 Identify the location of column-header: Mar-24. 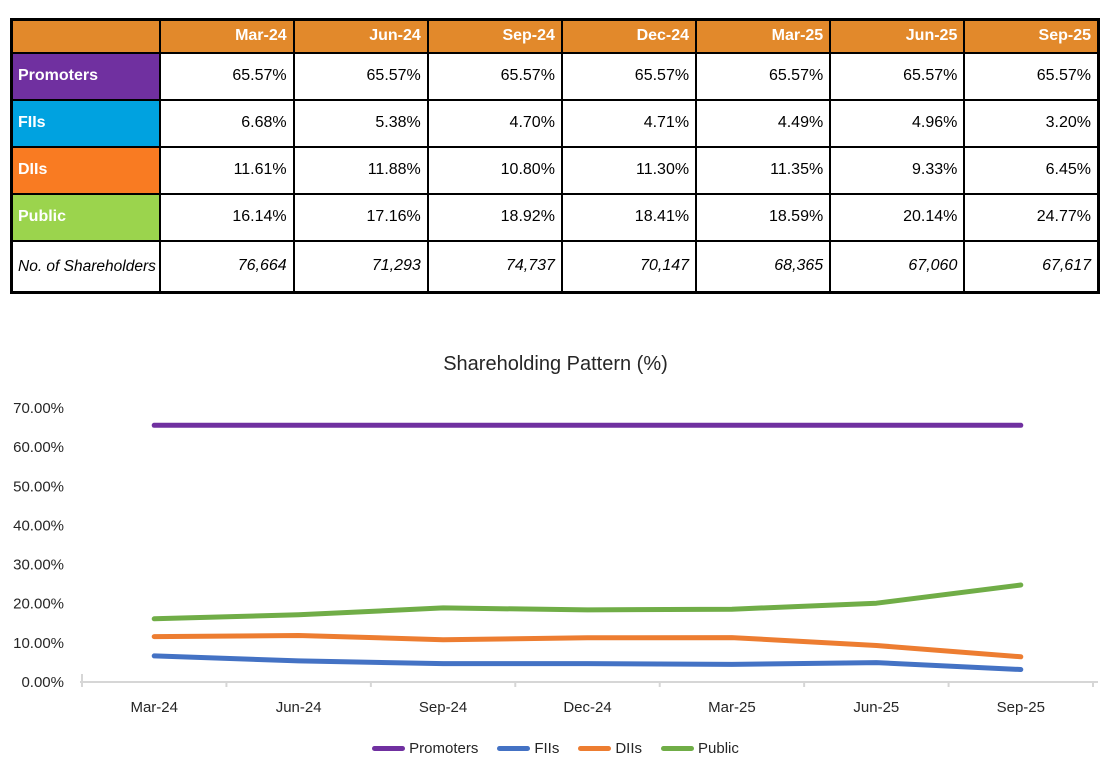
(226, 36).